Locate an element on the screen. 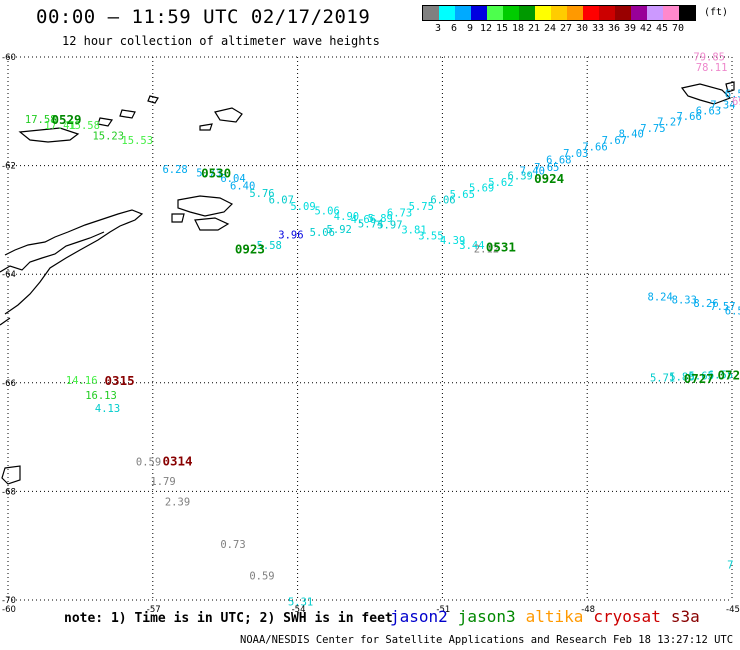 The height and width of the screenshot is (650, 740). pass-time-label: 0728 is located at coordinates (729, 375).